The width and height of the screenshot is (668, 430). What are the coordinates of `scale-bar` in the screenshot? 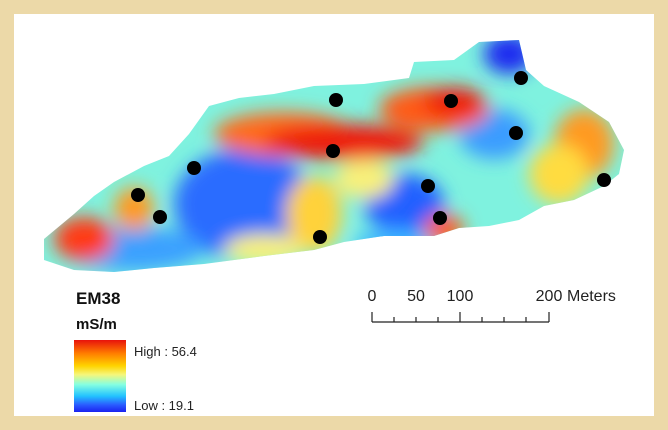 It's located at (460, 317).